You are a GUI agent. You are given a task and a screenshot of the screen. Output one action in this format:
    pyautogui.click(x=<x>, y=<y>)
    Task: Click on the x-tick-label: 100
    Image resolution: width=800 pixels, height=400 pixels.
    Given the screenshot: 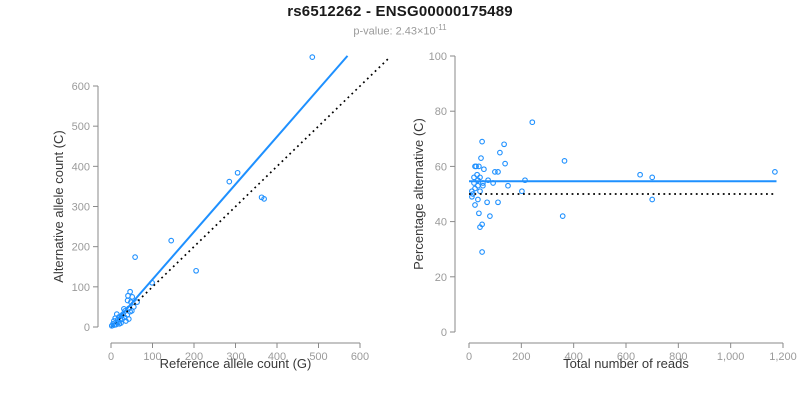 What is the action you would take?
    pyautogui.click(x=152, y=357)
    